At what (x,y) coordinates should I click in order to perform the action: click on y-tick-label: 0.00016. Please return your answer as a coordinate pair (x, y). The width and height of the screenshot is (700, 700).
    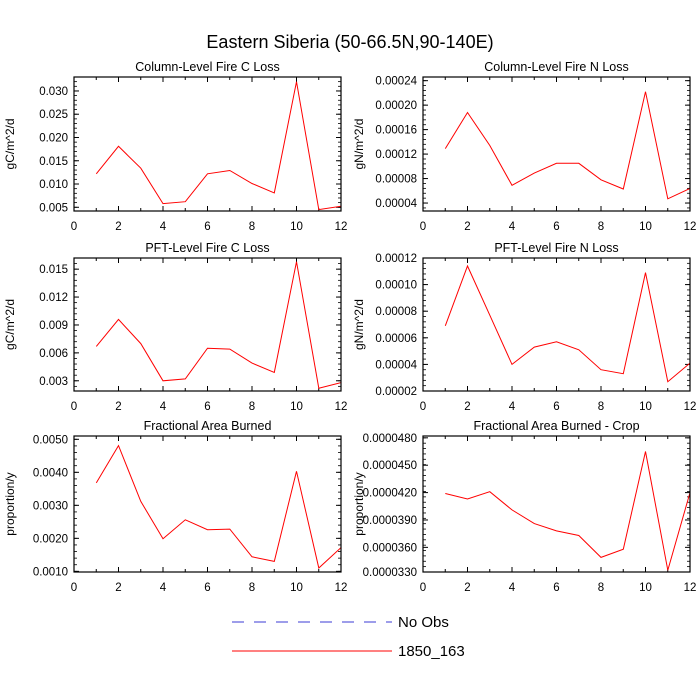
    Looking at the image, I should click on (396, 131).